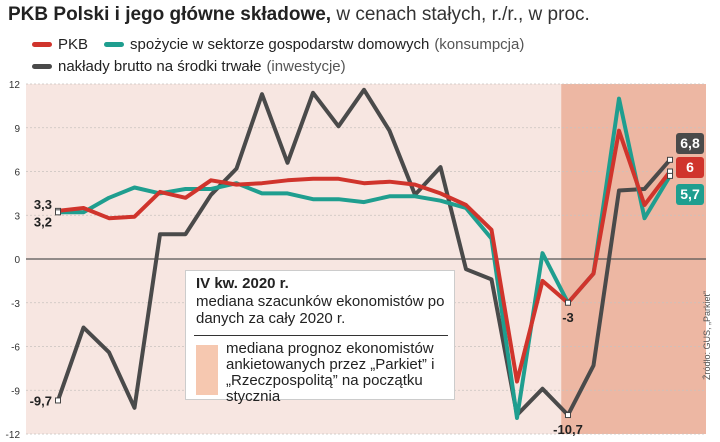 The width and height of the screenshot is (720, 442). I want to click on y-tick-label: 9, so click(17, 129).